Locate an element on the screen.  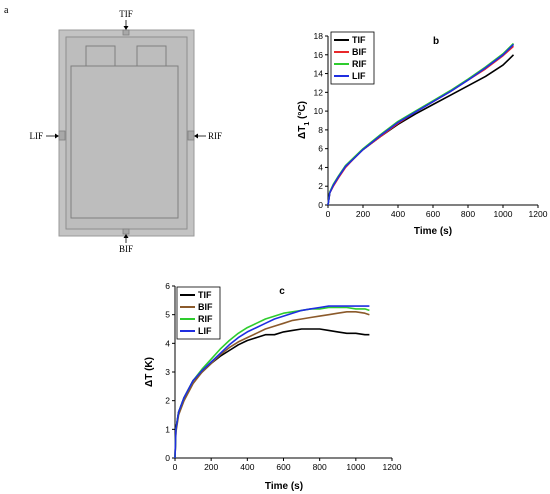
chart-c-x-tick-label: 400 is located at coordinates (247, 467).